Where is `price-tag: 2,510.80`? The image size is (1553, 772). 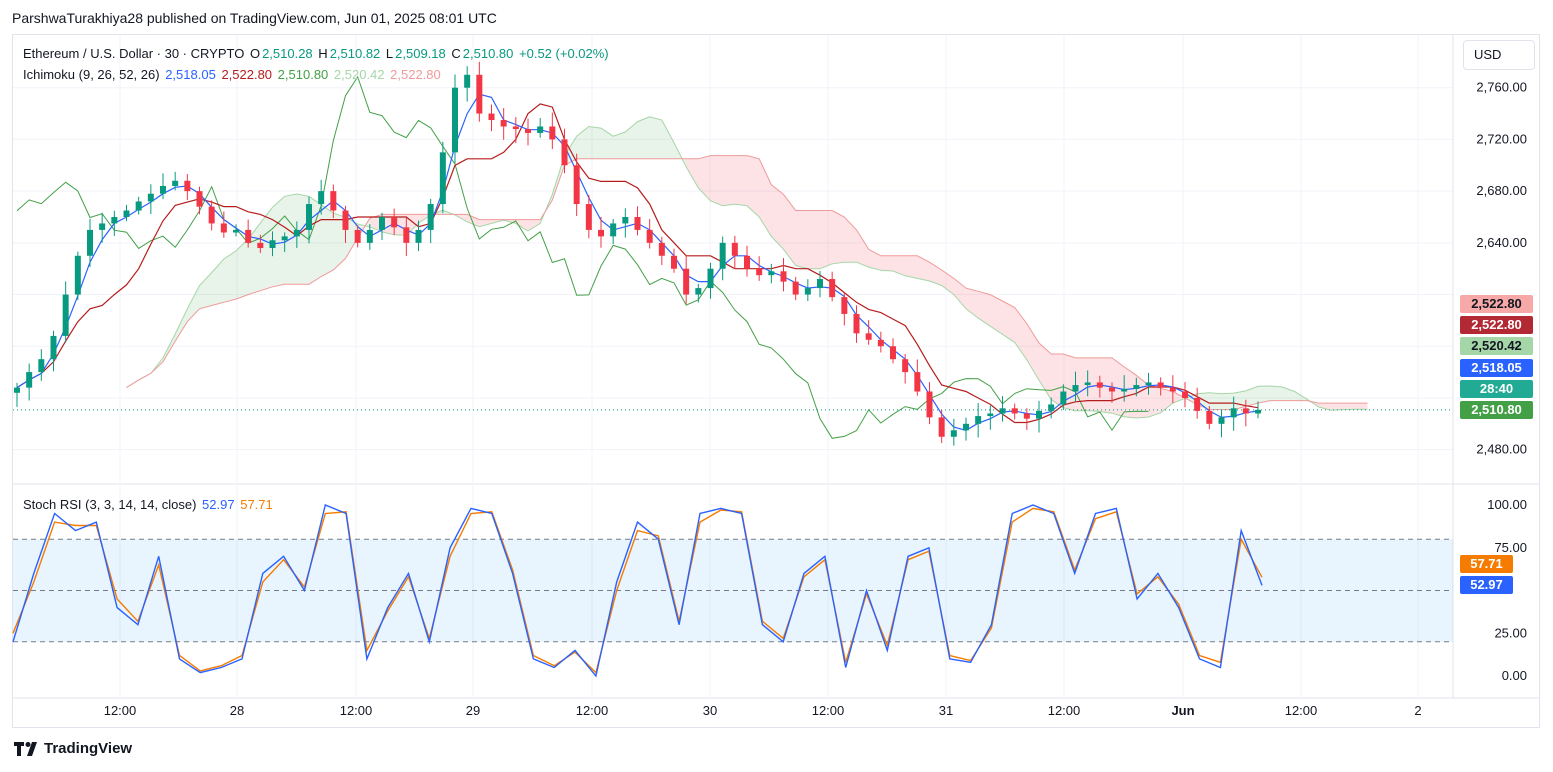 price-tag: 2,510.80 is located at coordinates (1496, 410).